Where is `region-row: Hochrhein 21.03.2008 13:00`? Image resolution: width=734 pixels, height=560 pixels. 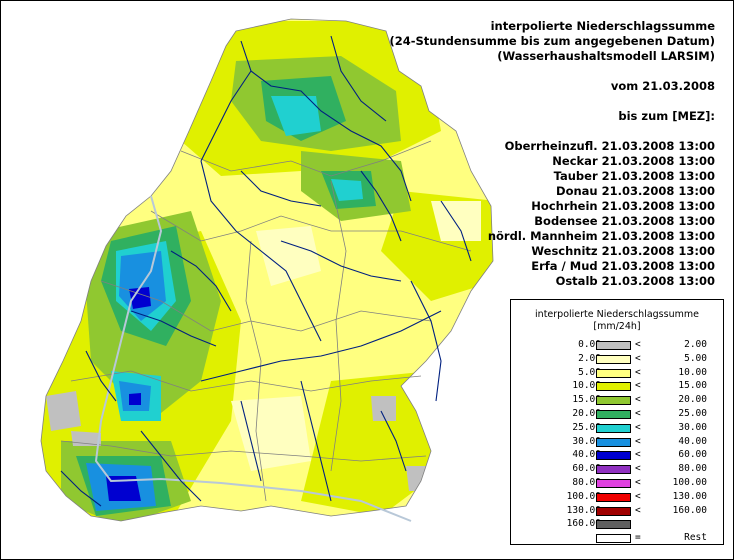 region-row: Hochrhein 21.03.2008 13:00 is located at coordinates (552, 206).